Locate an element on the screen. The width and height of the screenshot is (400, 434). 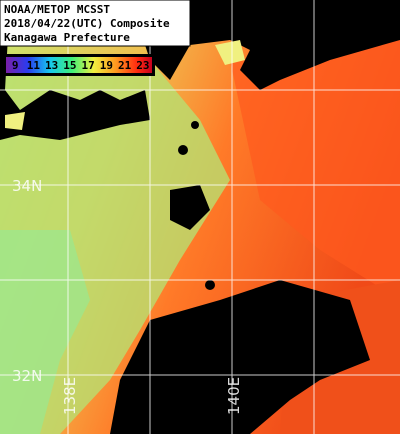
lon-label: 138E is located at coordinates (70, 396).